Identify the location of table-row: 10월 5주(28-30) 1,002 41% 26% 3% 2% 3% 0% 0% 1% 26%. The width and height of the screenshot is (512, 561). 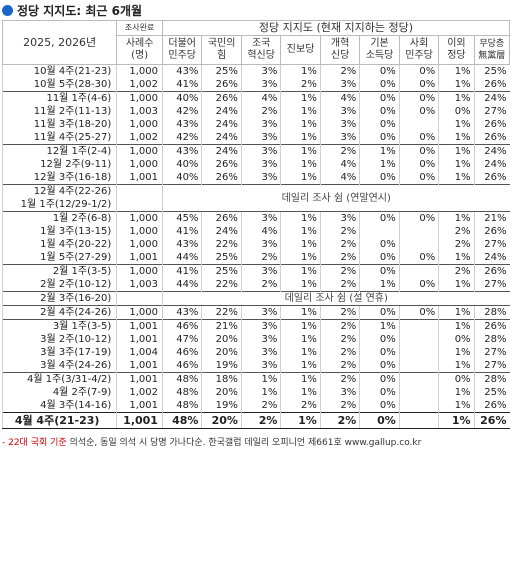
(255, 85).